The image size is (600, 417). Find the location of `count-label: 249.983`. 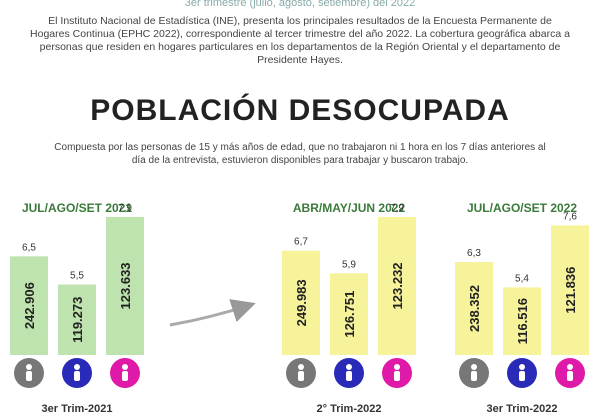

count-label: 249.983 is located at coordinates (301, 302).